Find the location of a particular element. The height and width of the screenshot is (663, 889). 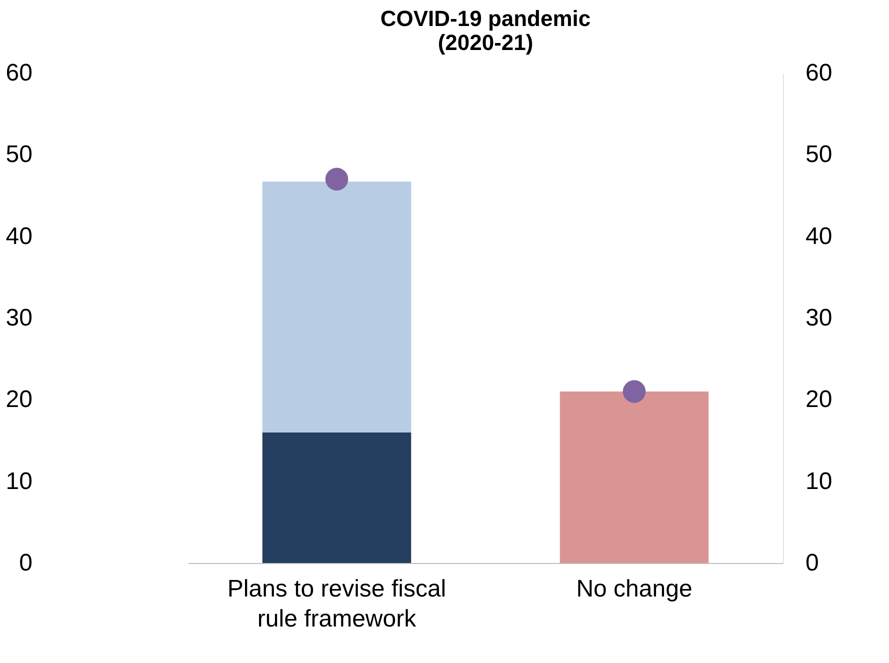

y2-tick-label: 10 is located at coordinates (819, 481).